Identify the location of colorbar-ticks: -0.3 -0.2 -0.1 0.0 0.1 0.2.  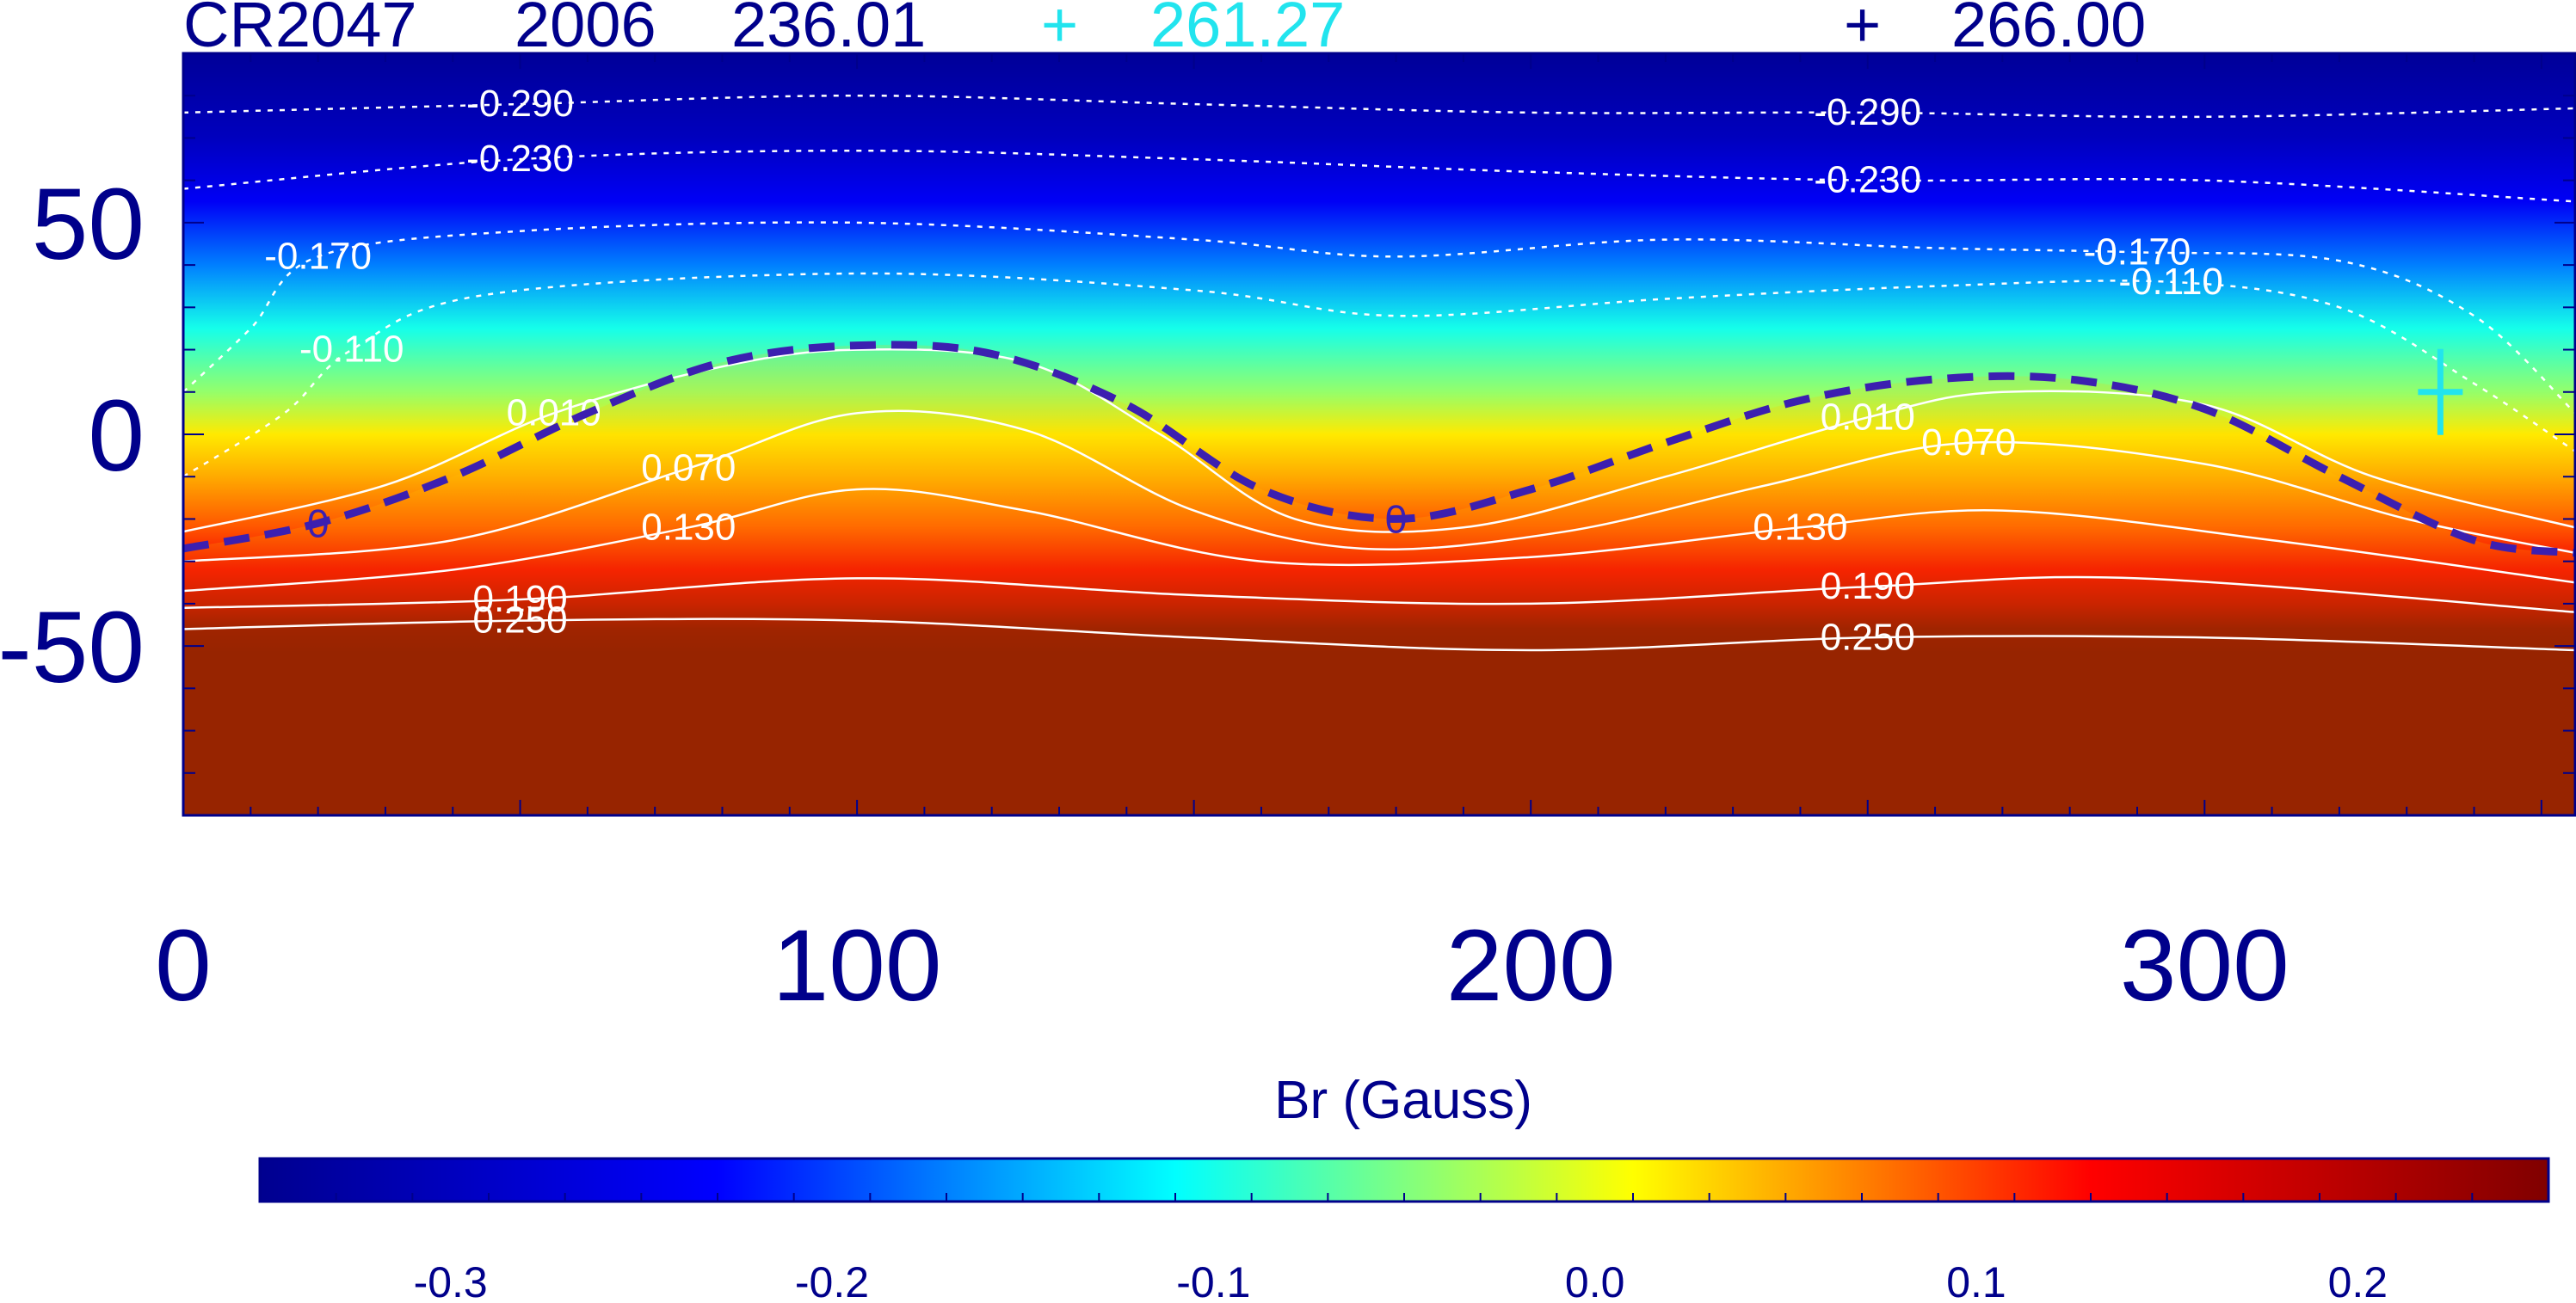
(1404, 1248).